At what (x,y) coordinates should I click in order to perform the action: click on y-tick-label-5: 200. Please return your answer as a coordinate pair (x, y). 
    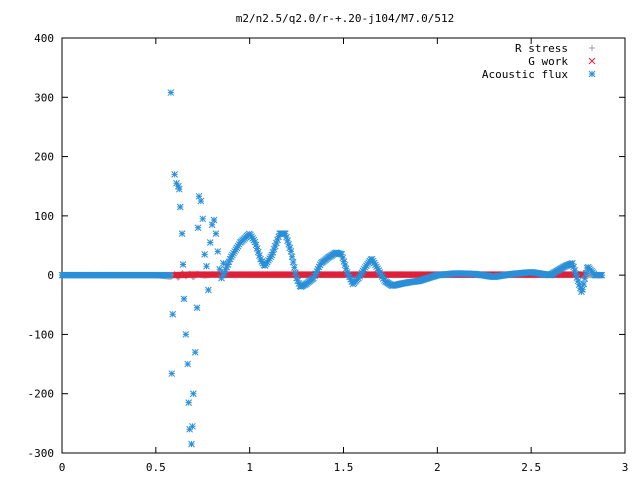
    Looking at the image, I should click on (44, 157).